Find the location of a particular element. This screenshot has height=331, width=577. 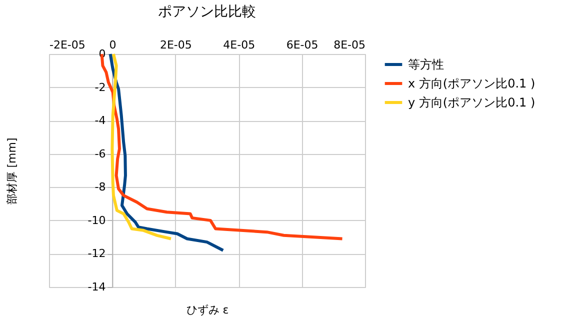

chart-title: ポアソン比比較 is located at coordinates (207, 12).